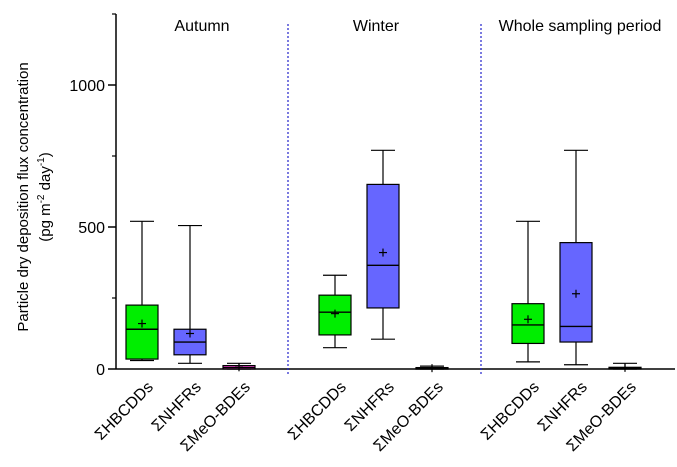 Image resolution: width=677 pixels, height=467 pixels. What do you see at coordinates (201, 26) in the screenshot?
I see `group-title: Autumn` at bounding box center [201, 26].